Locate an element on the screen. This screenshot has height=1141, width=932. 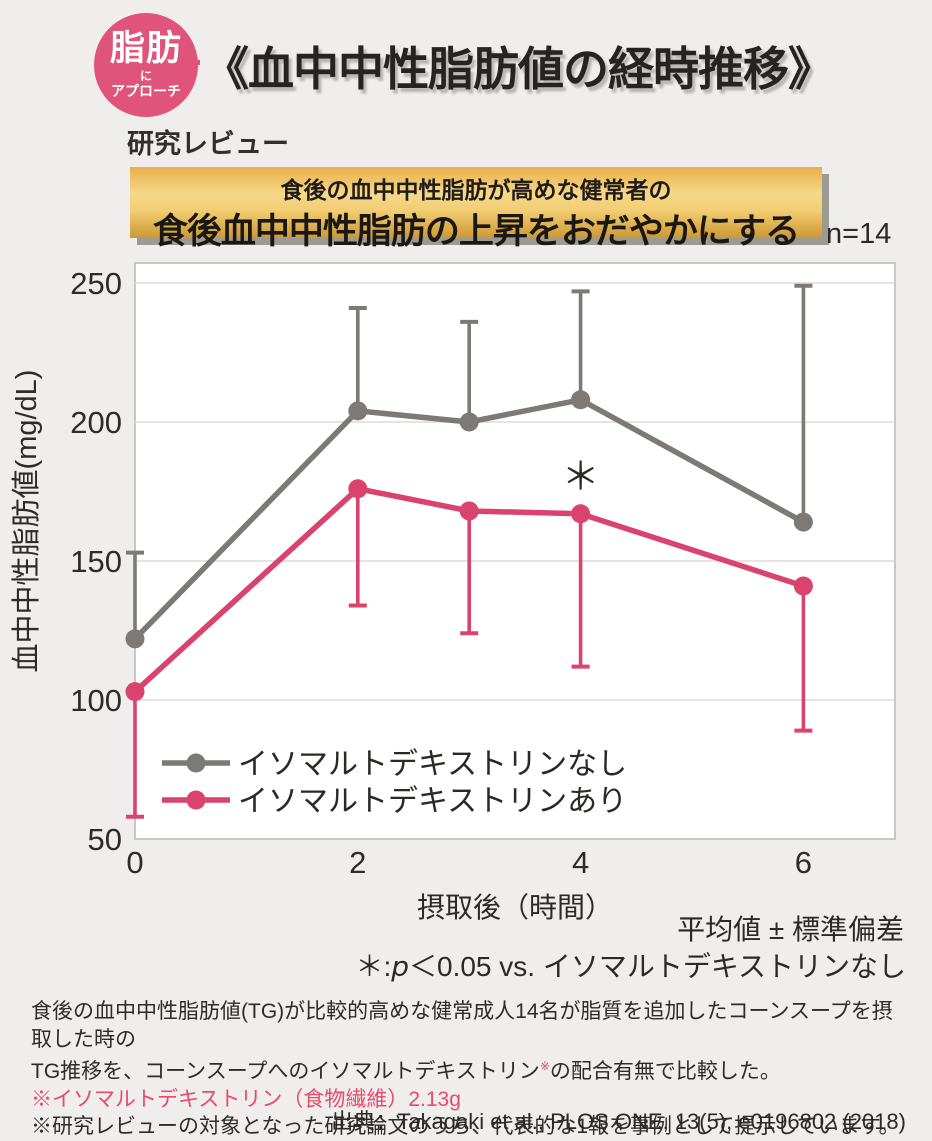
y-tick-label-50: 50 is located at coordinates (105, 839).